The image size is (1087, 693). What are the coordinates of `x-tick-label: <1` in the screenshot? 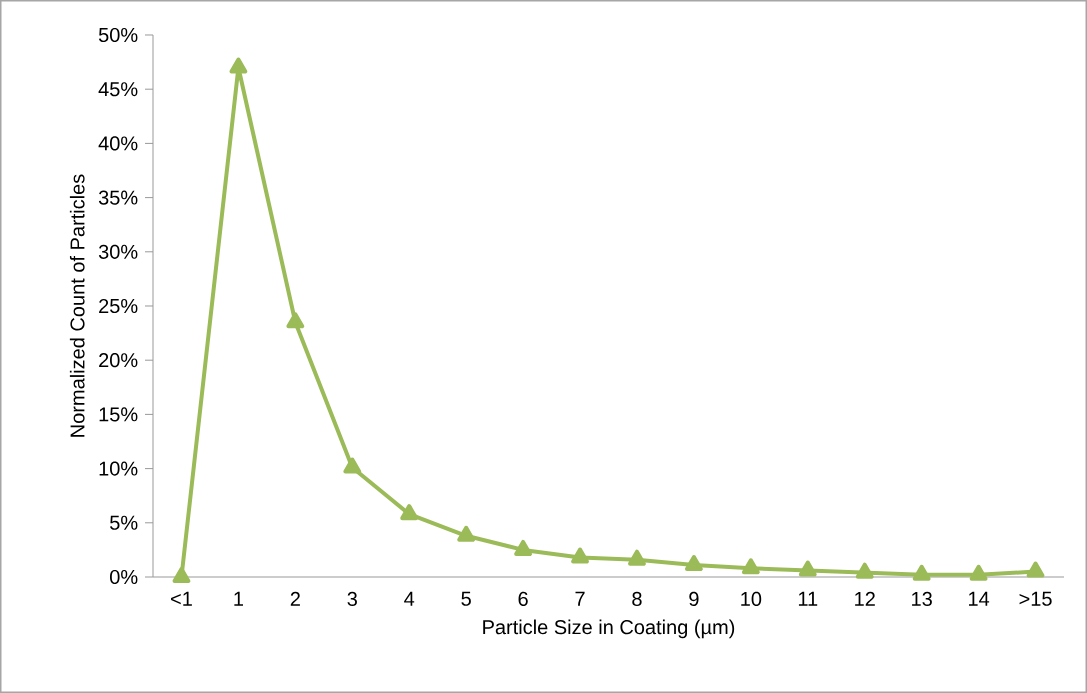 It's located at (181, 598).